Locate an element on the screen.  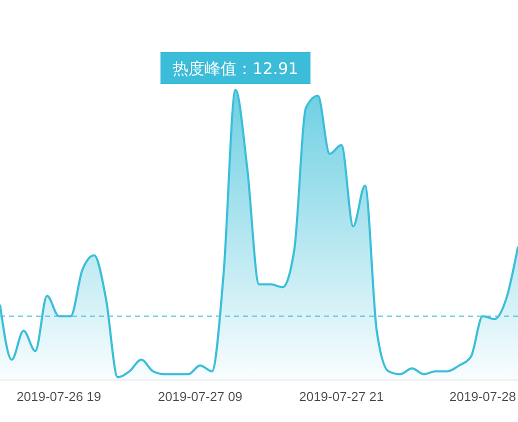
x-tick-label: 2019-07-28 is located at coordinates (482, 396).